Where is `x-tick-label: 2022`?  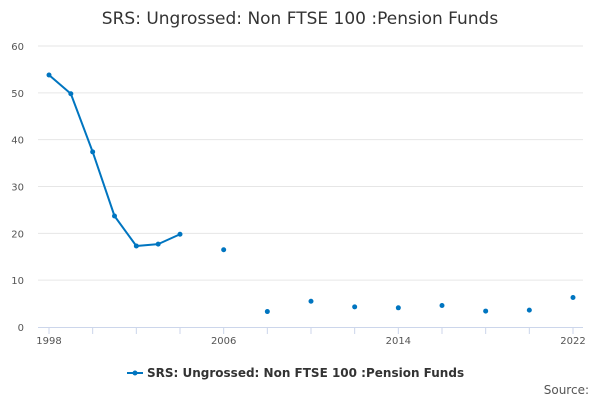
x-tick-label: 2022 is located at coordinates (572, 341).